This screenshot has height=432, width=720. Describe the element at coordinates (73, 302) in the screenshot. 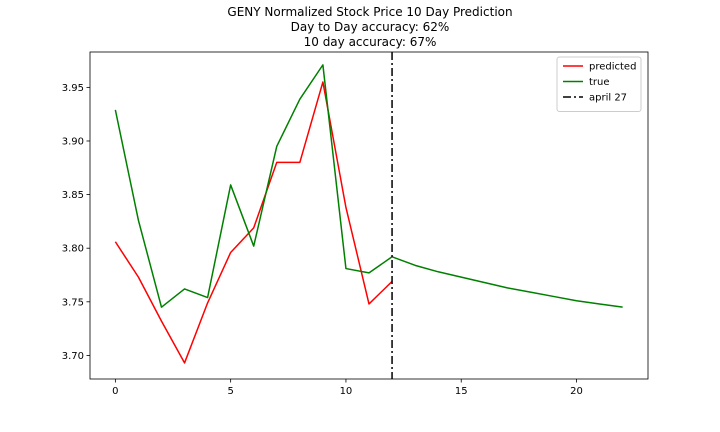

I see `y-tick-label: 3.75` at that location.